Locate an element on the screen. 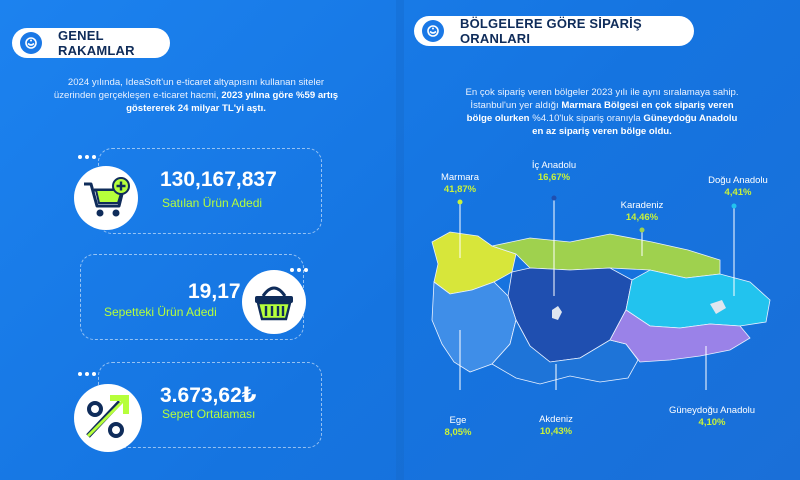 The width and height of the screenshot is (800, 480). map-region-guneydogu-anadolu is located at coordinates (680, 336).